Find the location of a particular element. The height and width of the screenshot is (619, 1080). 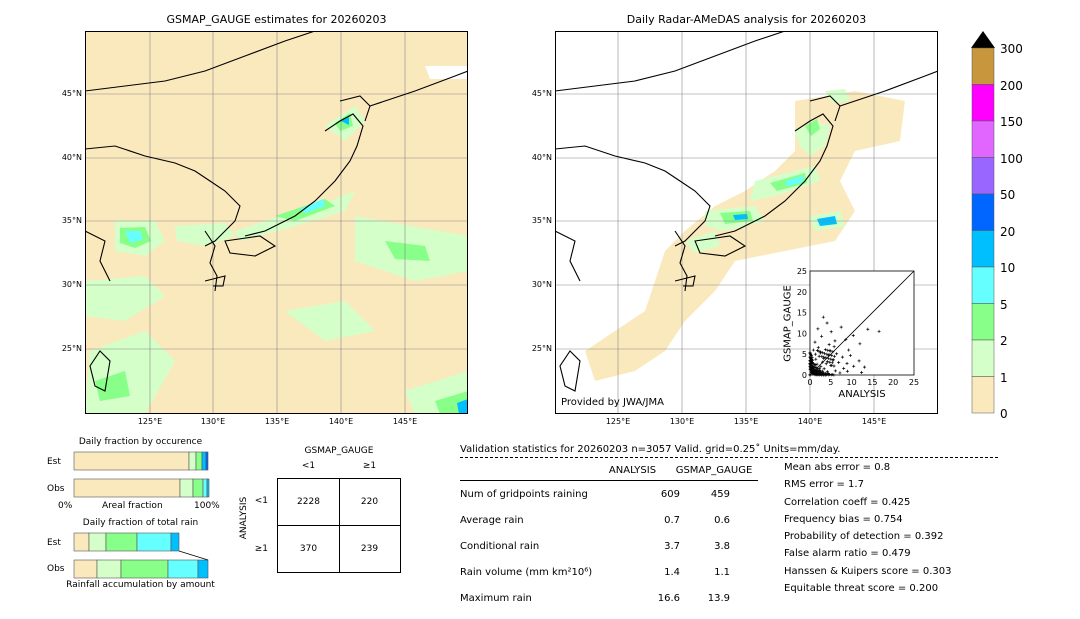

occurence-row-obs: Obs is located at coordinates (56, 489).